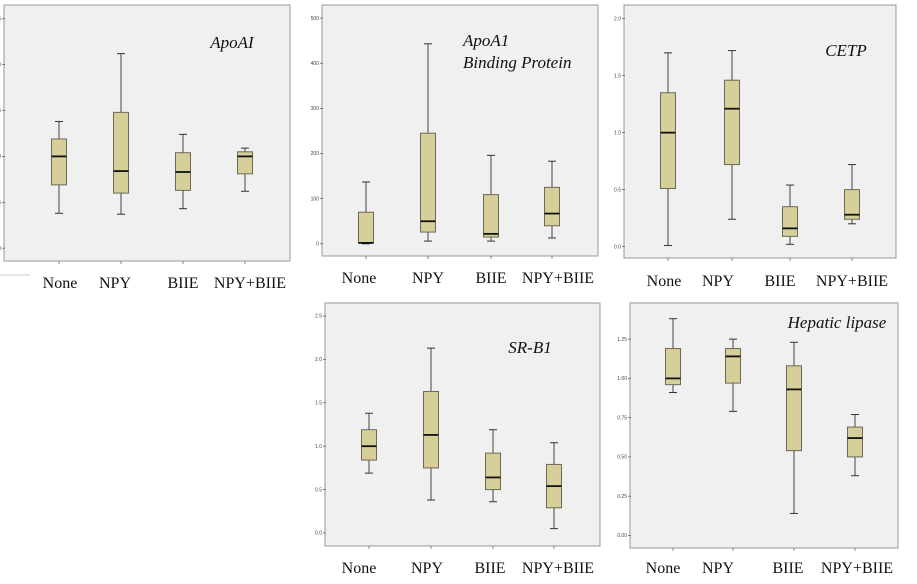 This screenshot has height=584, width=917. Describe the element at coordinates (837, 322) in the screenshot. I see `panel-title: Hepatic lipase` at that location.